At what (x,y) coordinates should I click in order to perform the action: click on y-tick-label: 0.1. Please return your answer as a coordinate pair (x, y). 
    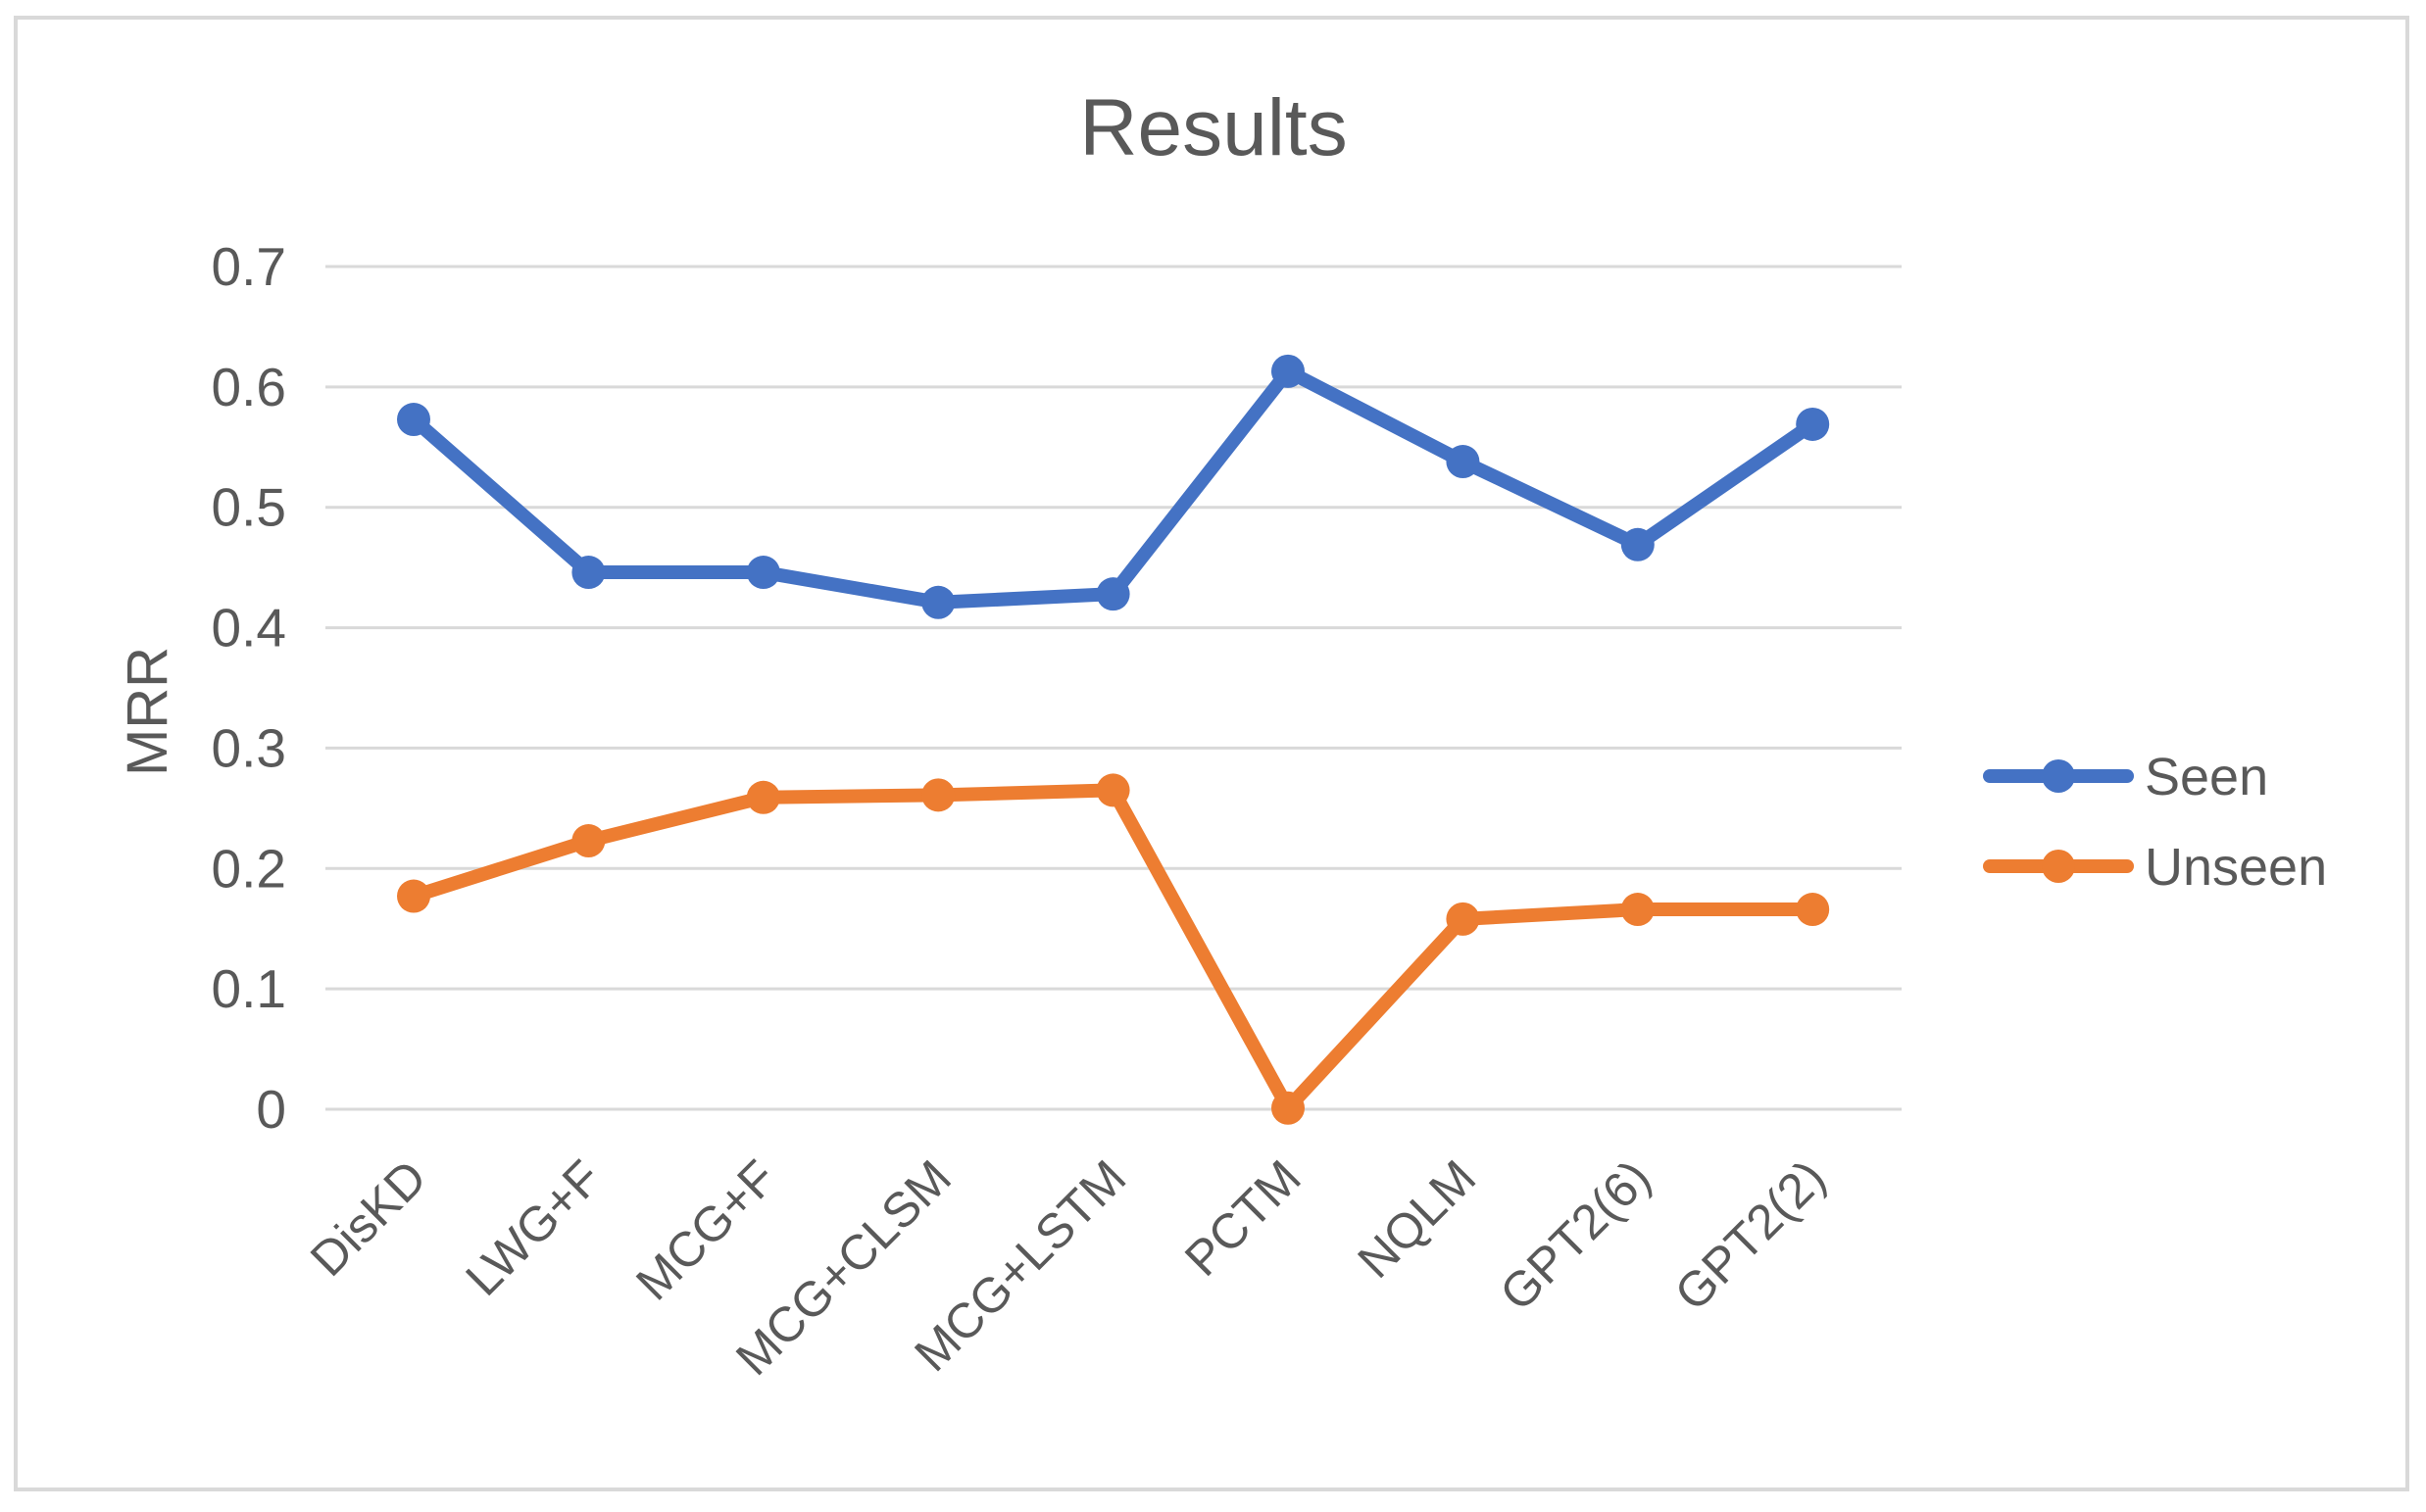
    Looking at the image, I should click on (249, 988).